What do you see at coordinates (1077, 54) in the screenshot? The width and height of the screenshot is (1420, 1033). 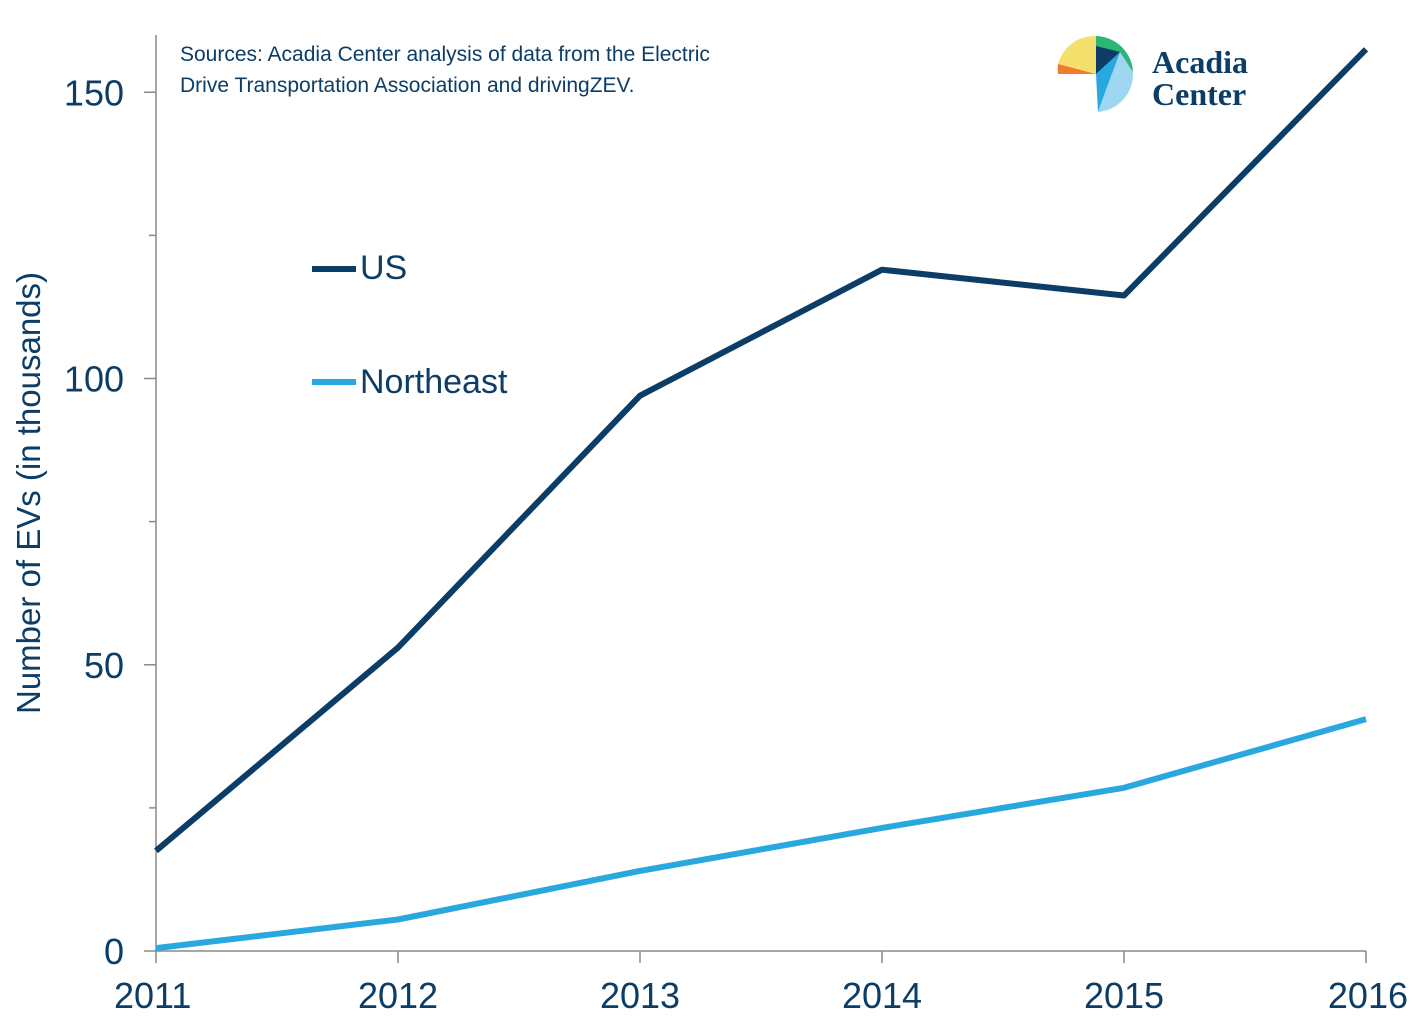 I see `logo-segment-yellow` at bounding box center [1077, 54].